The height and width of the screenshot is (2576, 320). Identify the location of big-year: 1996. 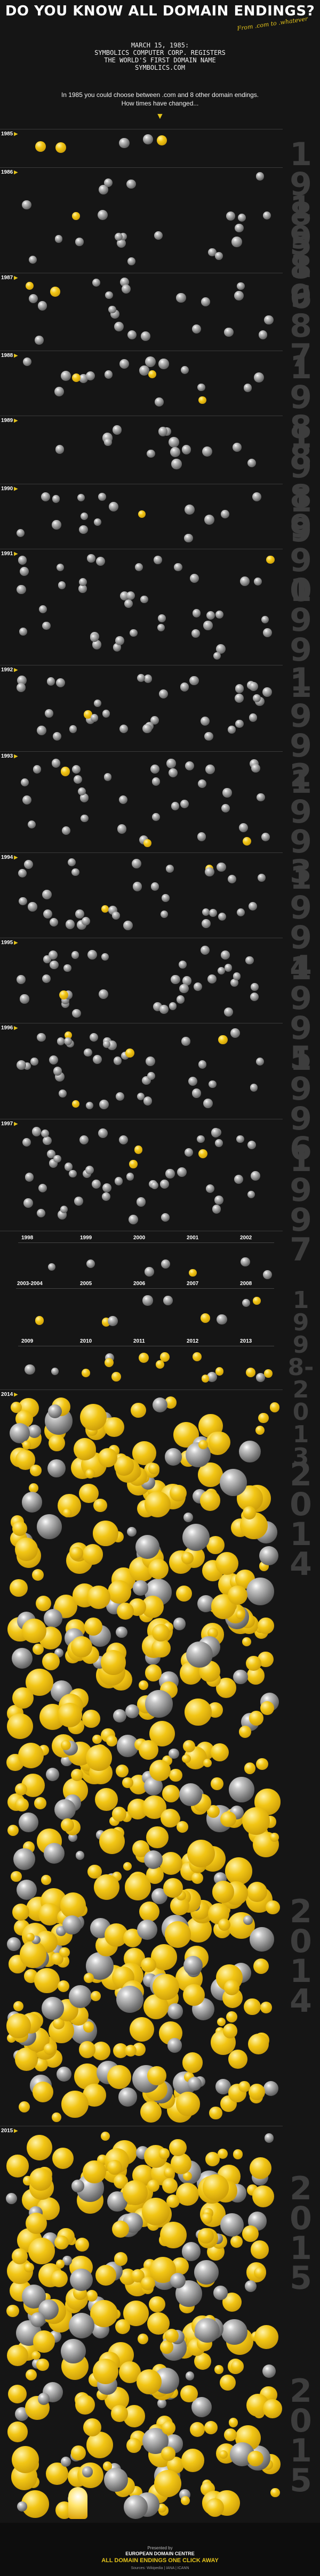
(301, 1104).